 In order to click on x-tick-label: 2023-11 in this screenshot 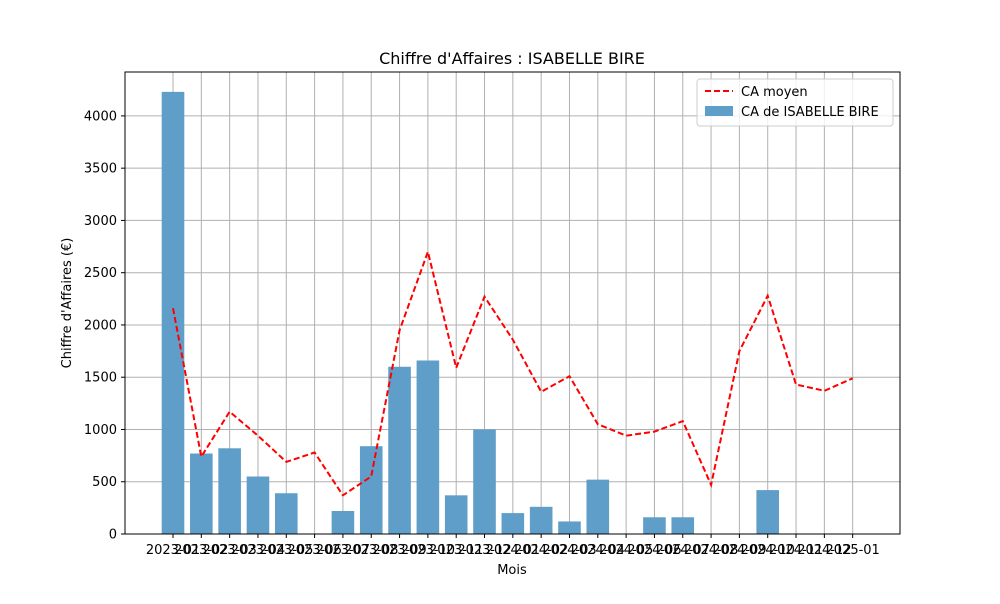, I will do `click(456, 550)`.